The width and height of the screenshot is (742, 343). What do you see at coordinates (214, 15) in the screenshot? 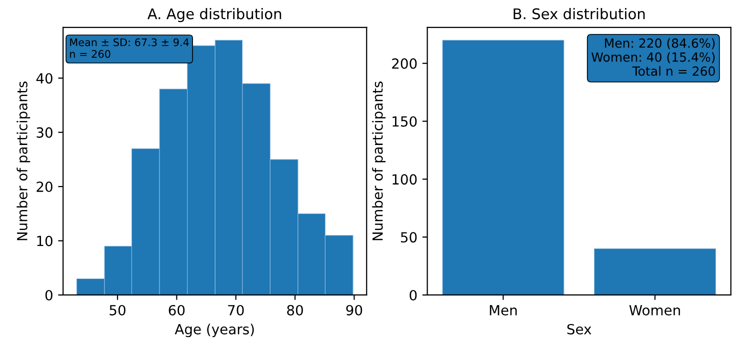
I see `chart-title: A. Age distribution` at bounding box center [214, 15].